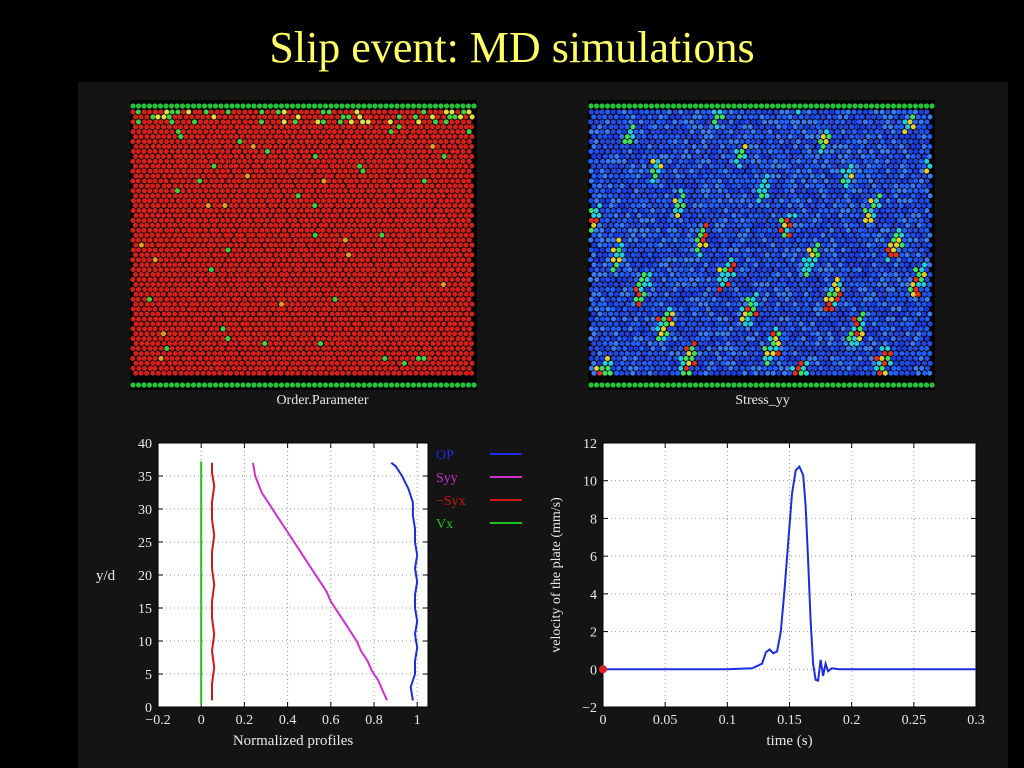 The height and width of the screenshot is (768, 1024). I want to click on x-axis-label: Normalized profiles, so click(293, 741).